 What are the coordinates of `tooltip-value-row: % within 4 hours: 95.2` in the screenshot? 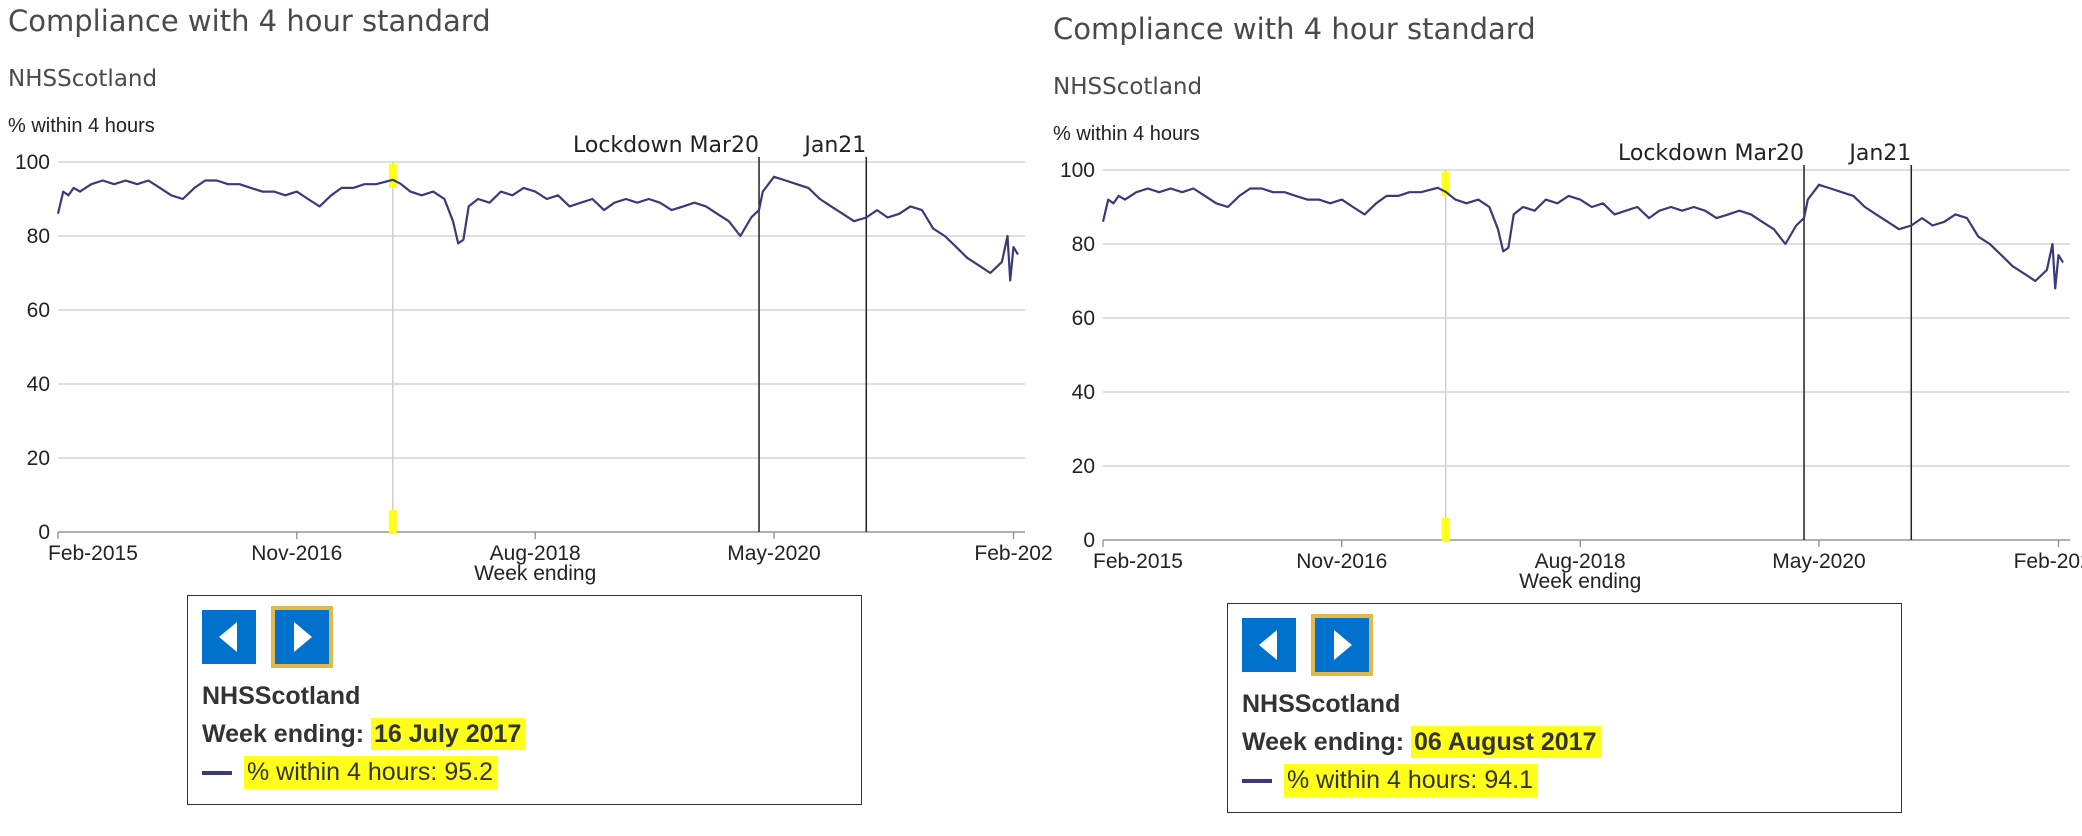 It's located at (349, 772).